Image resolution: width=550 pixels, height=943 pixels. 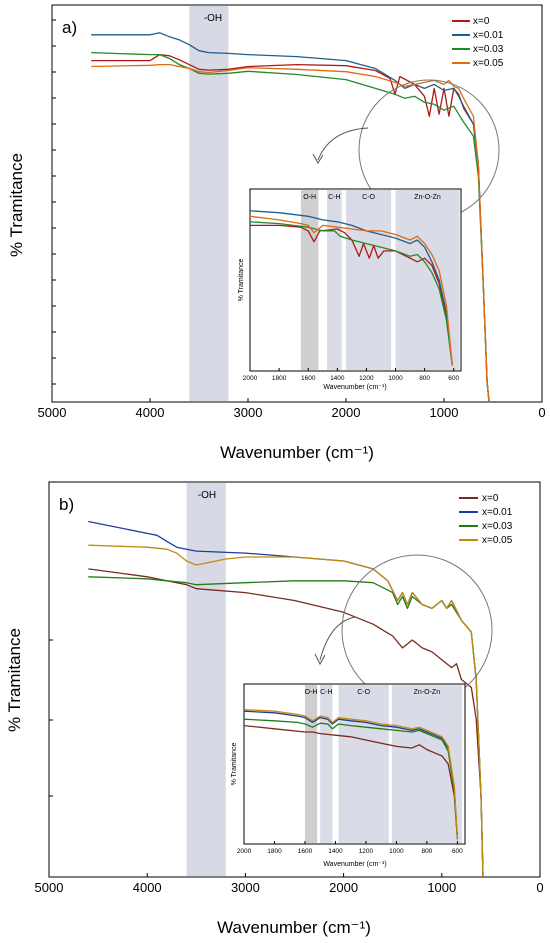 What do you see at coordinates (541, 412) in the screenshot?
I see `panel-a-x-tick-label: 0` at bounding box center [541, 412].